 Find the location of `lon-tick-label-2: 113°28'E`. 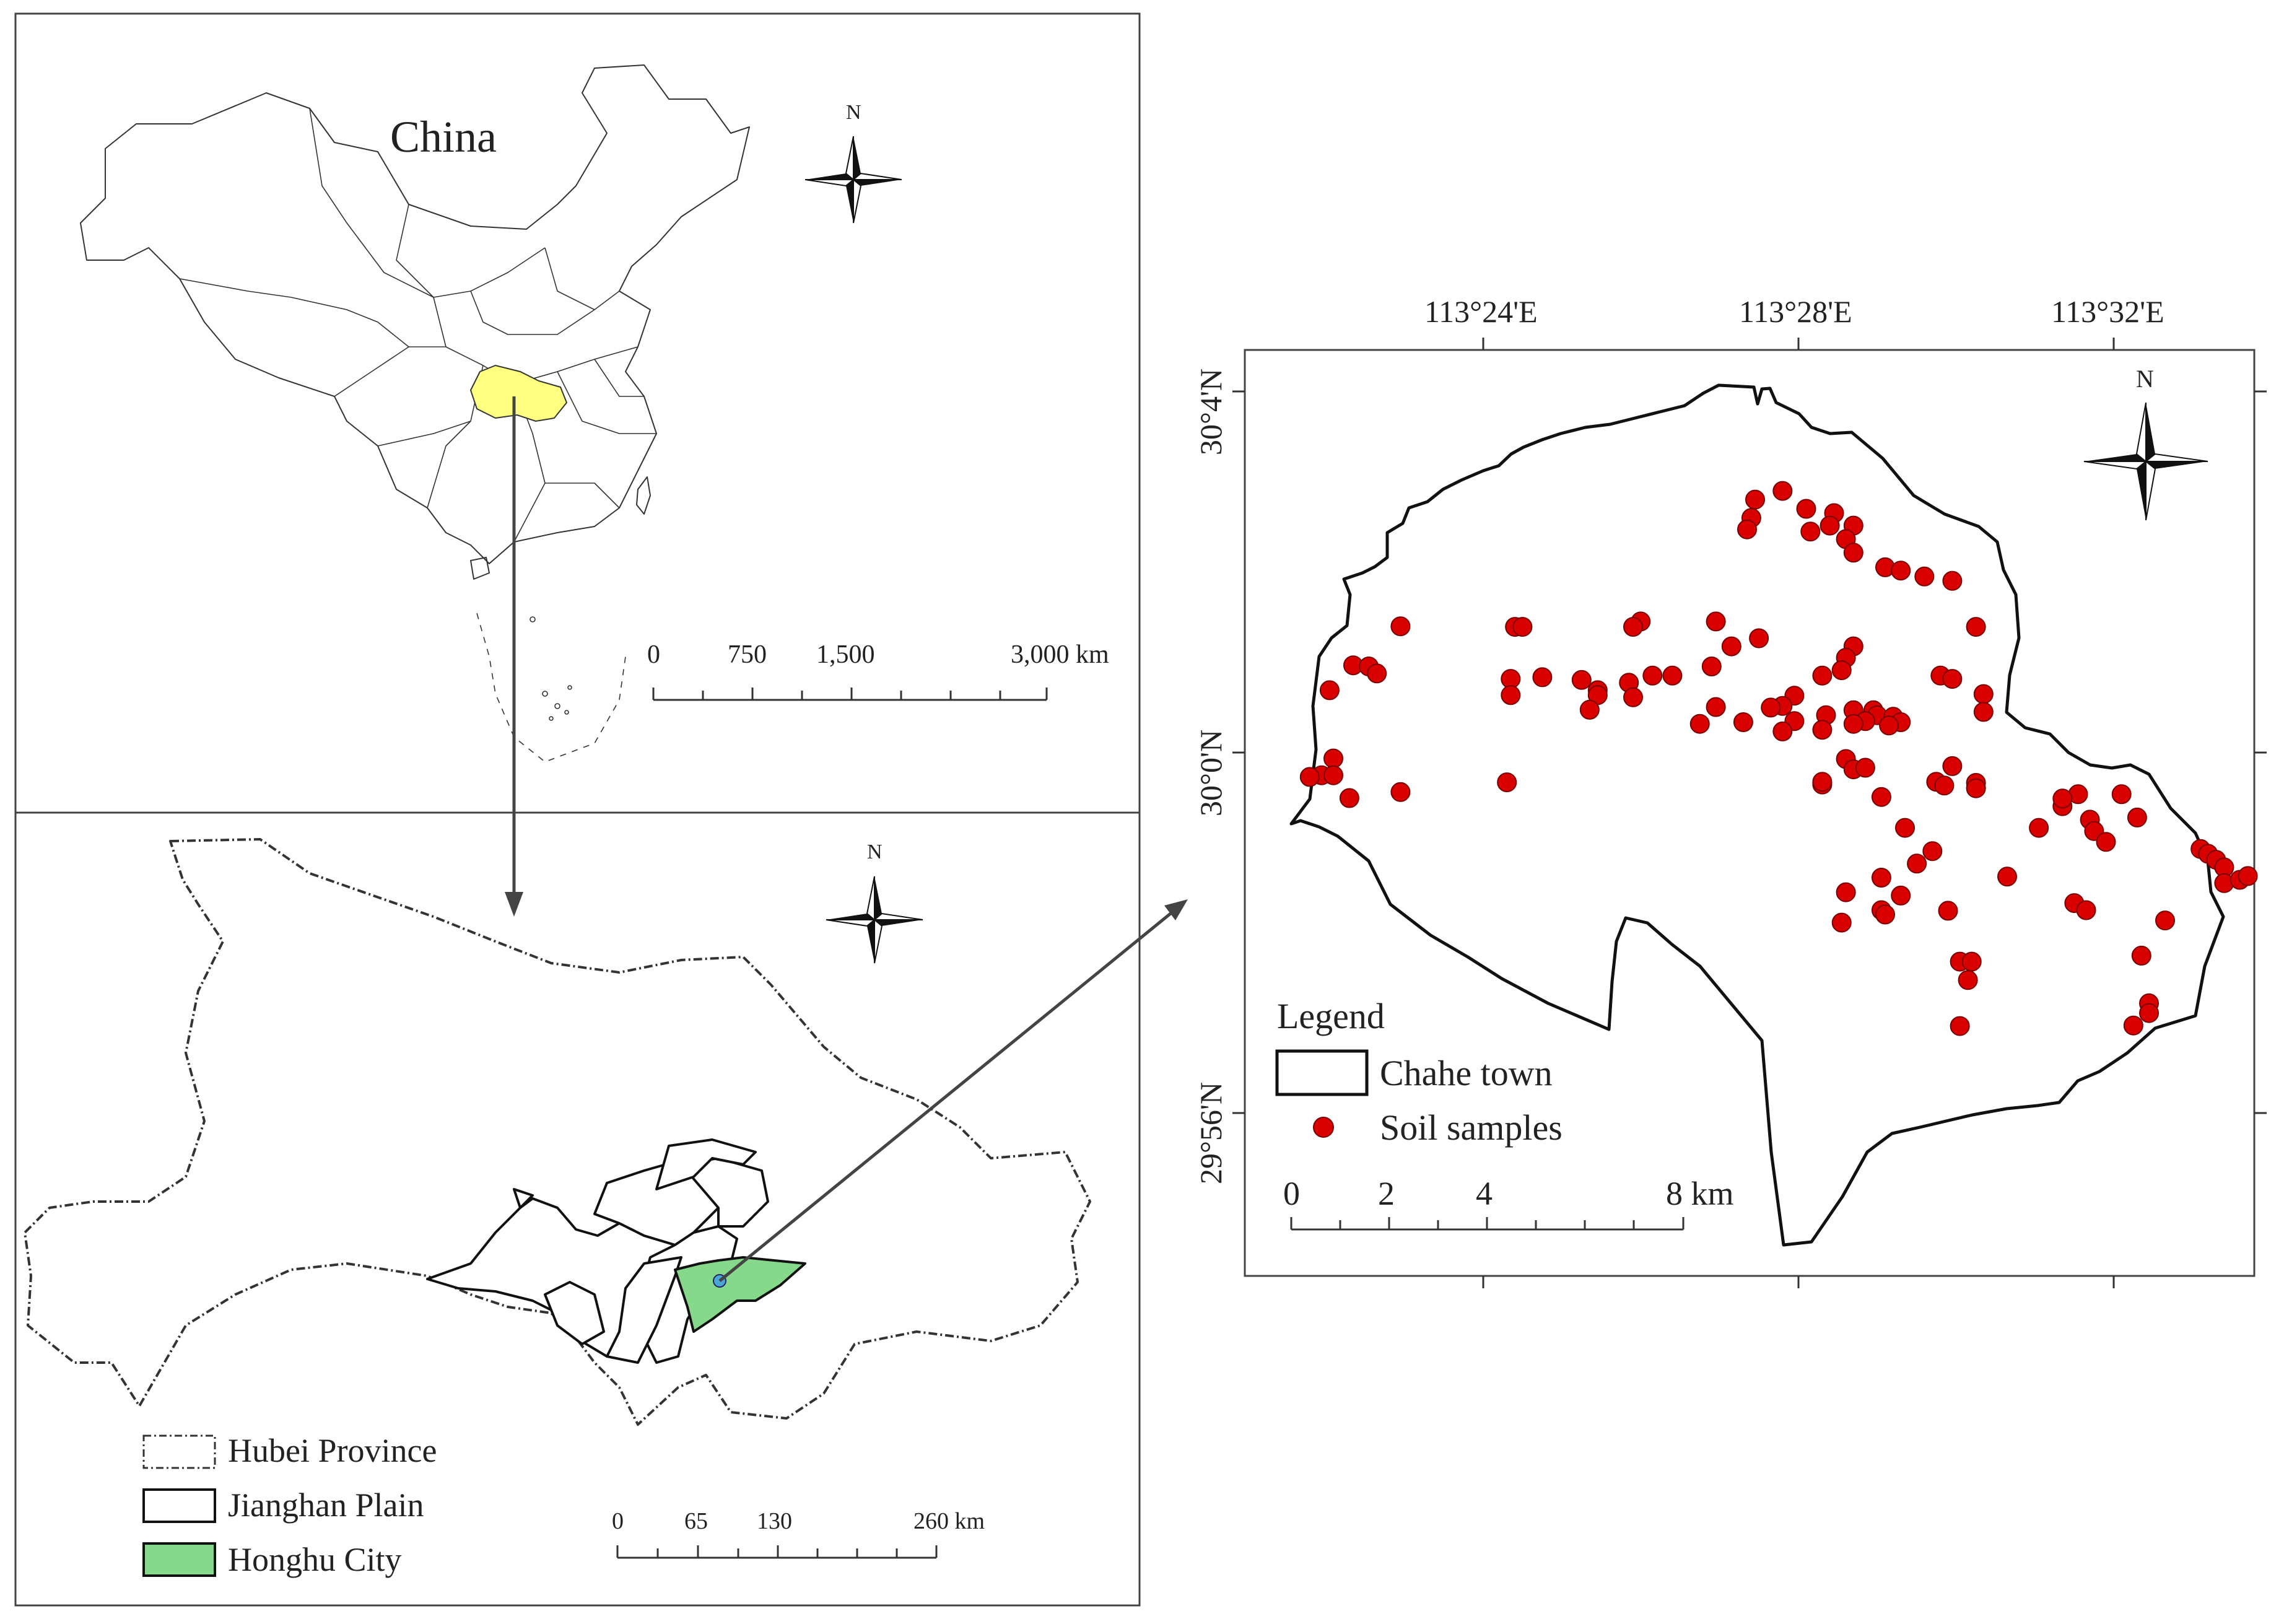

lon-tick-label-2: 113°28'E is located at coordinates (1796, 311).